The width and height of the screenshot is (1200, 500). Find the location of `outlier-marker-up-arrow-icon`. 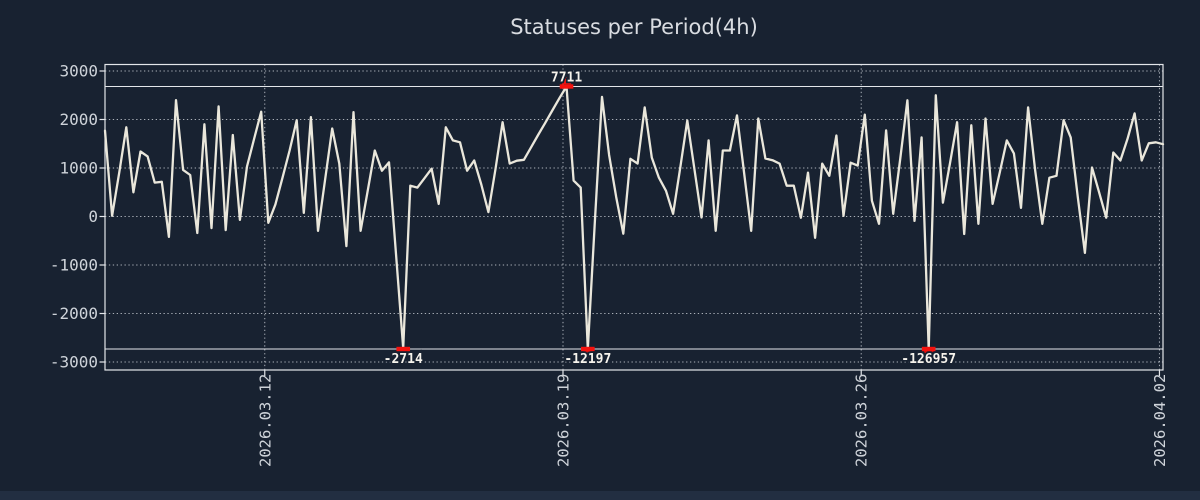

outlier-marker-up-arrow-icon is located at coordinates (566, 81).